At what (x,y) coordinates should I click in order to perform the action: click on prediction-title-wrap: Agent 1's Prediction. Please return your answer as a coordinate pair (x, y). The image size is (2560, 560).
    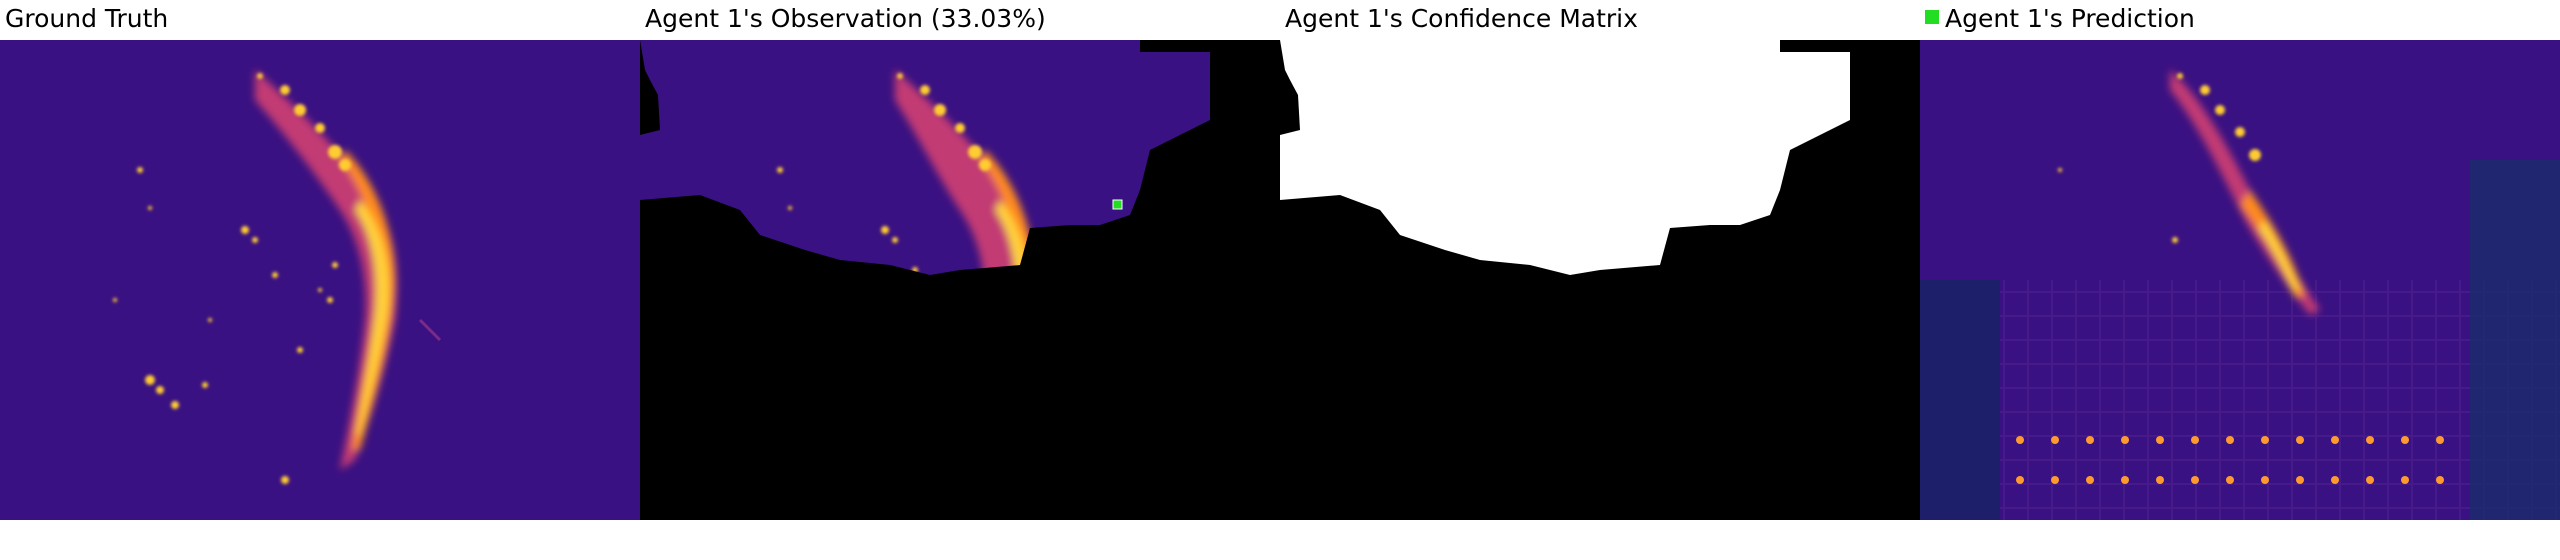
    Looking at the image, I should click on (2060, 19).